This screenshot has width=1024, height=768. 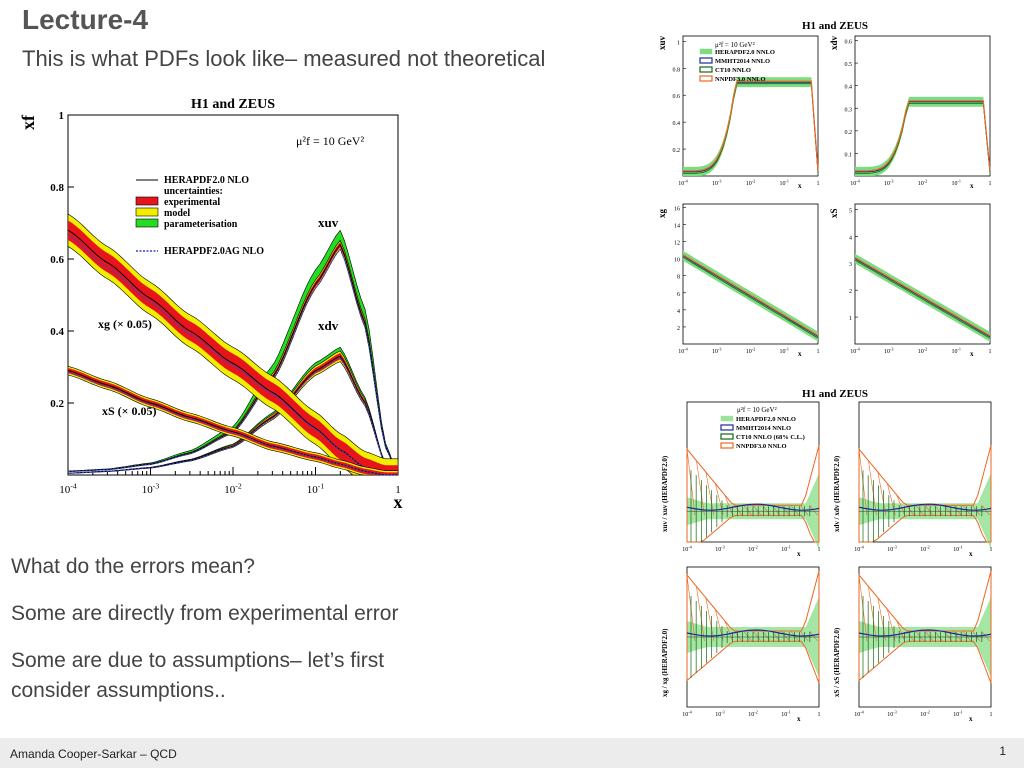 I want to click on rt-ytick-label: 8, so click(x=678, y=278).